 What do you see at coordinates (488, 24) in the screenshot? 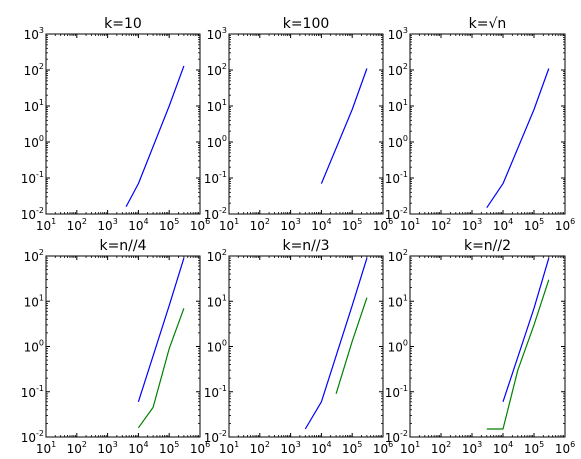
I see `panel-title: k=√n` at bounding box center [488, 24].